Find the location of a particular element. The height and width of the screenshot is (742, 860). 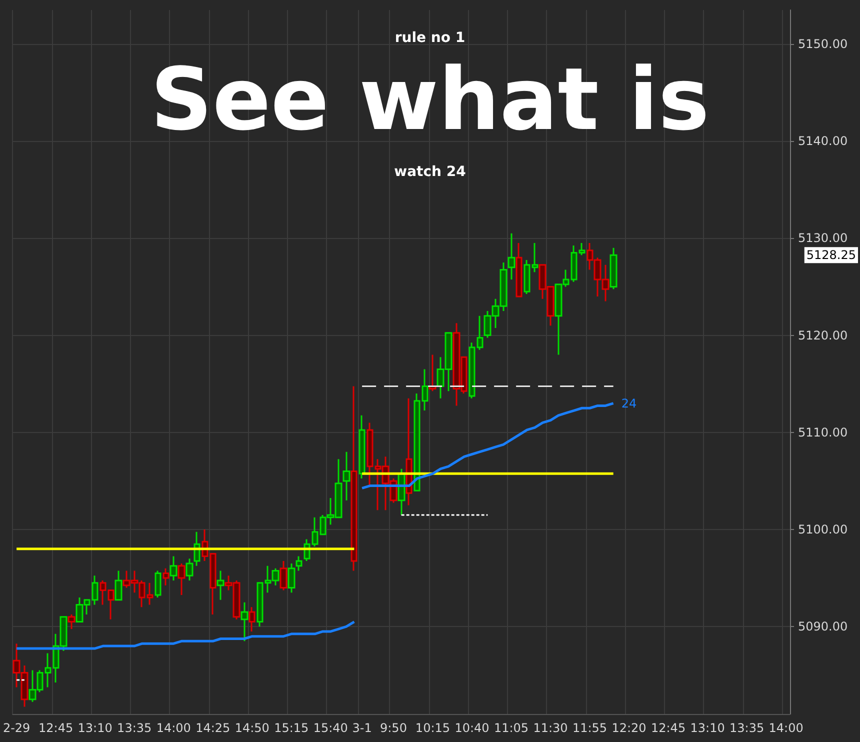

x-tick-label: 10:15 is located at coordinates (432, 728).